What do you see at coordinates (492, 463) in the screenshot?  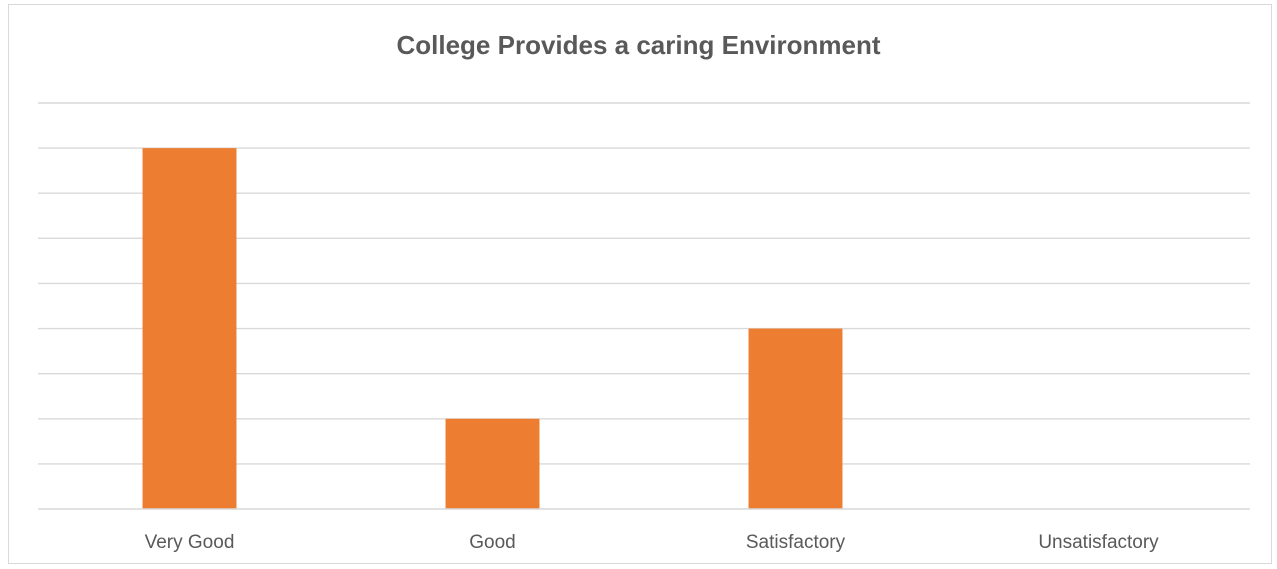 I see `bar-good` at bounding box center [492, 463].